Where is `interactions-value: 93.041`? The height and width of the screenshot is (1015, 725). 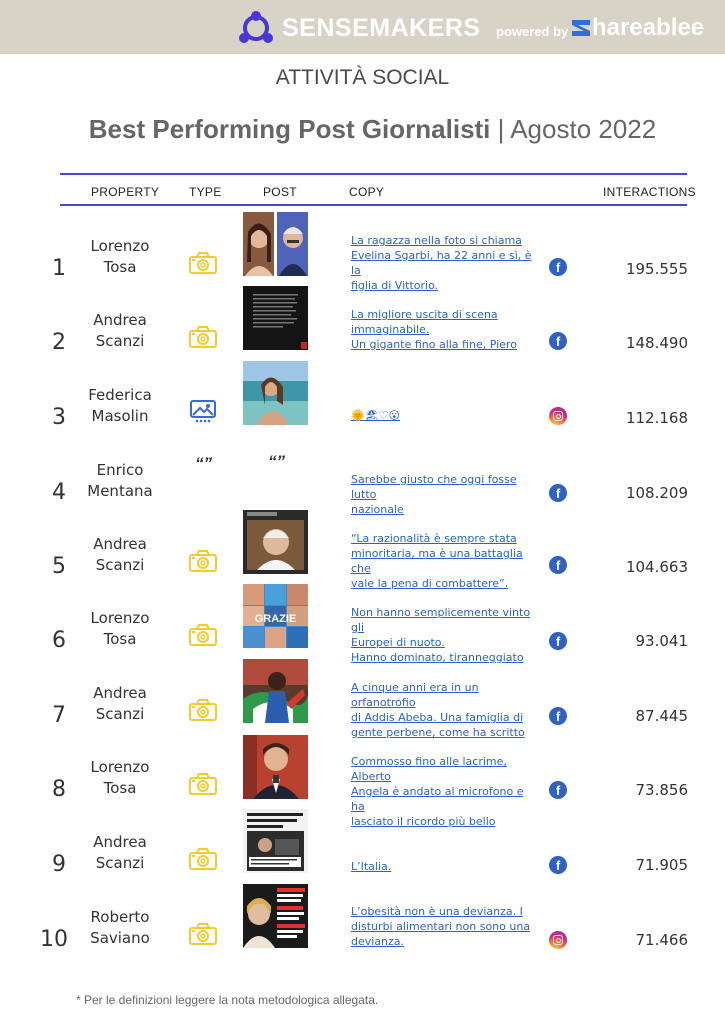 interactions-value: 93.041 is located at coordinates (662, 641).